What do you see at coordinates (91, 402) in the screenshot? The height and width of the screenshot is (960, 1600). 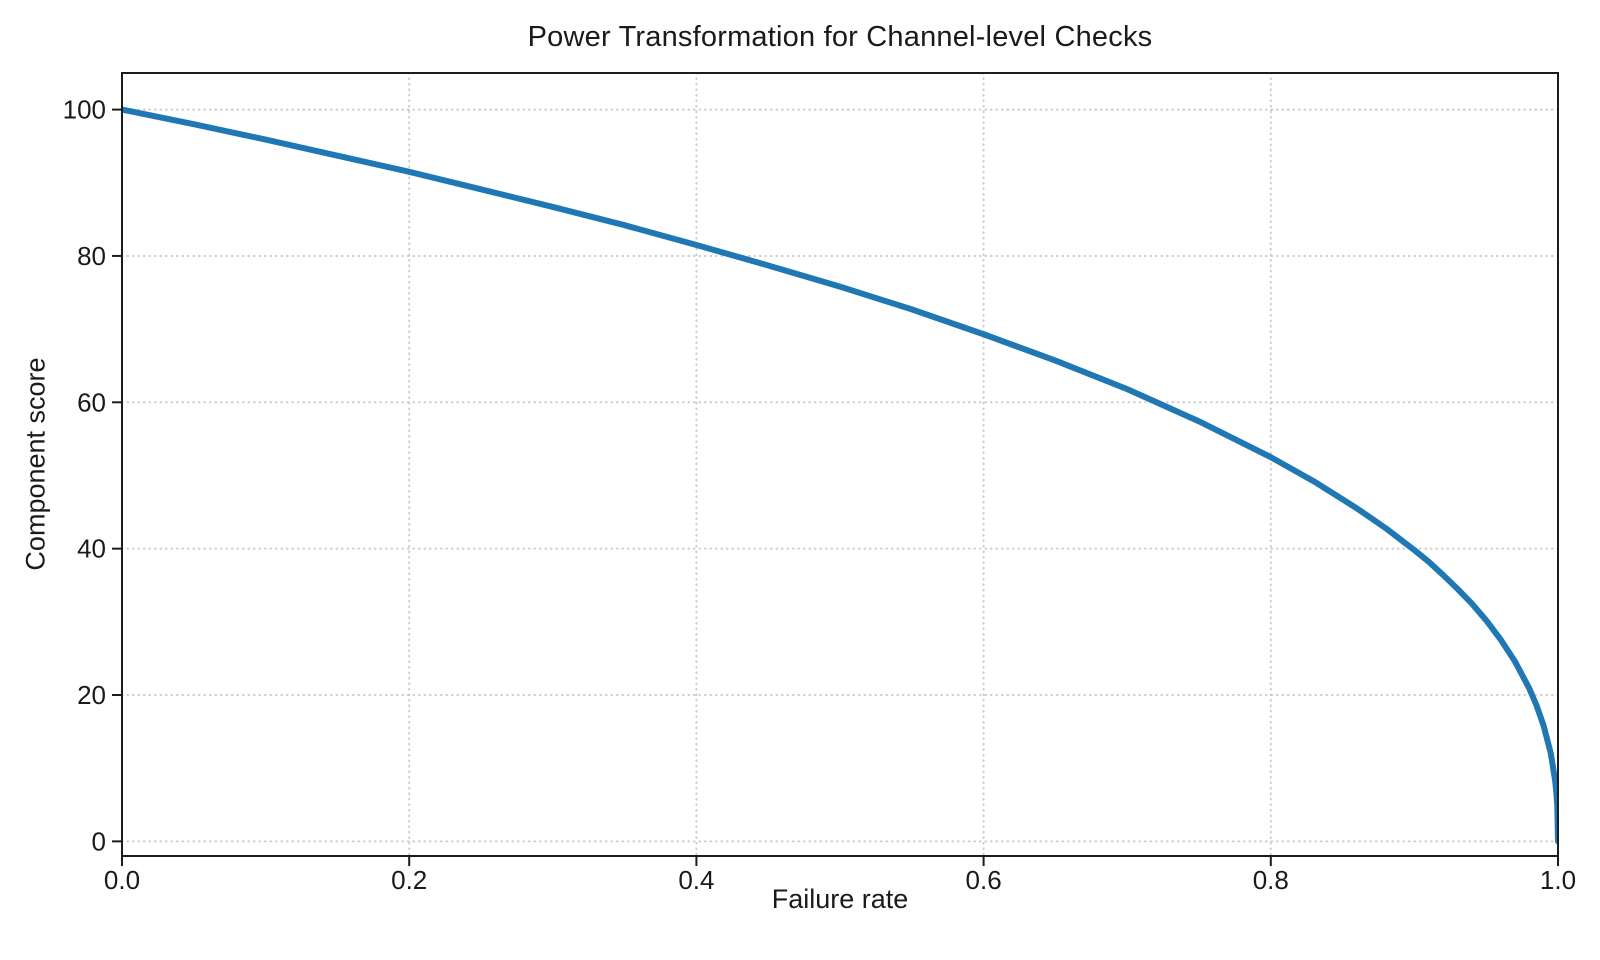 I see `y-tick-label-60: 60` at bounding box center [91, 402].